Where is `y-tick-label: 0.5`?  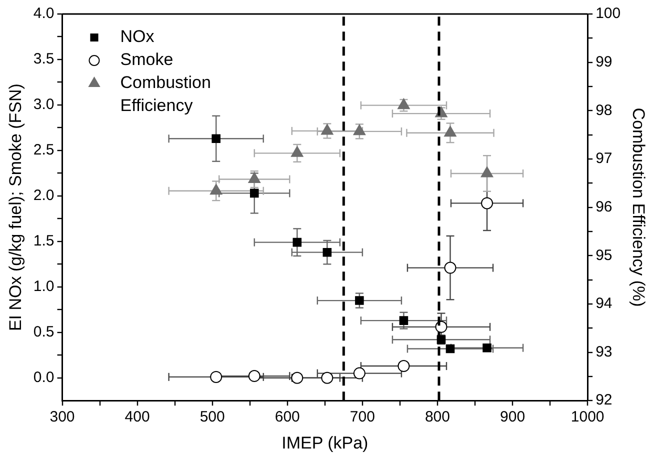 y-tick-label: 0.5 is located at coordinates (43, 332).